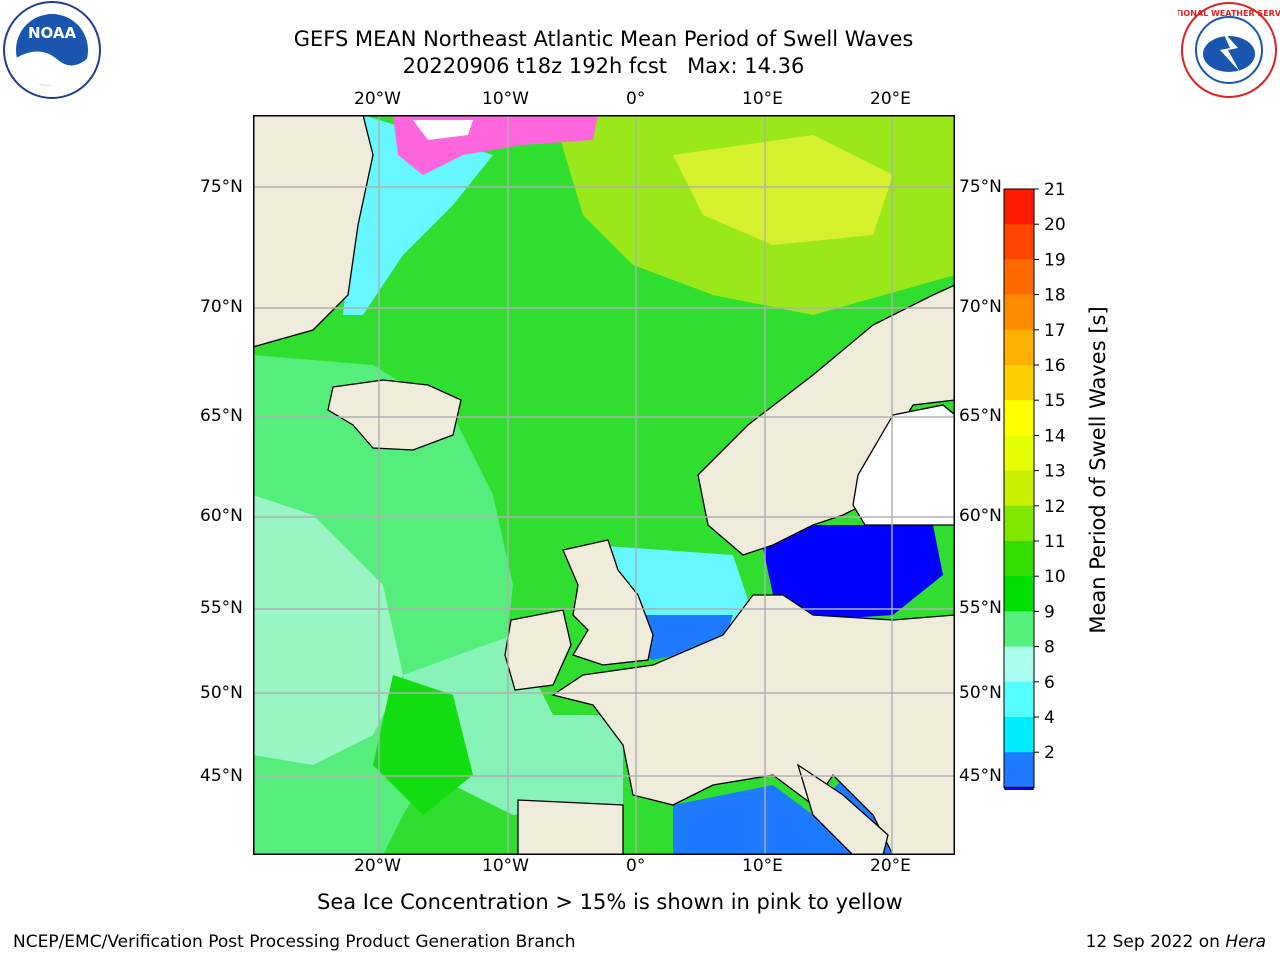 The height and width of the screenshot is (960, 1280). Describe the element at coordinates (1055, 401) in the screenshot. I see `colorbar-tick-label: 15` at that location.